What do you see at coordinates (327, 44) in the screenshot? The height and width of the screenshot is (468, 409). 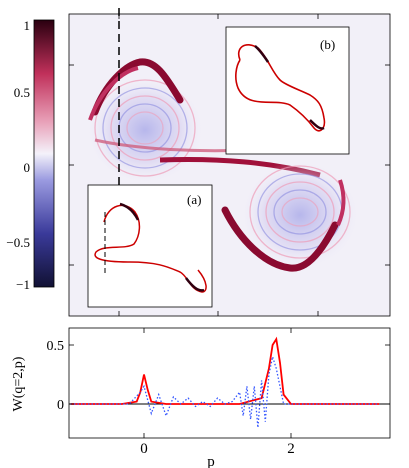 I see `inset-b-label: (b)` at bounding box center [327, 44].